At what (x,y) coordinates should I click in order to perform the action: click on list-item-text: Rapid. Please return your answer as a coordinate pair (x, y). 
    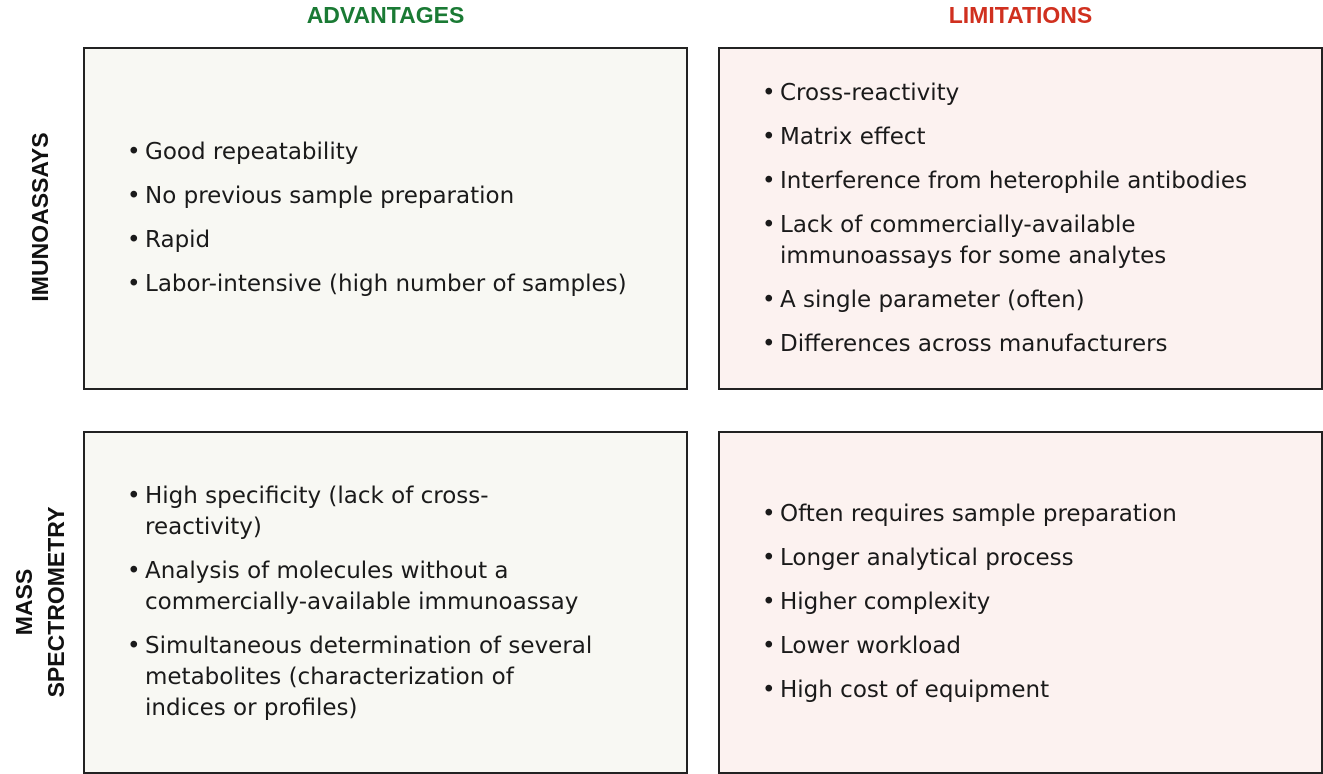
    Looking at the image, I should click on (178, 240).